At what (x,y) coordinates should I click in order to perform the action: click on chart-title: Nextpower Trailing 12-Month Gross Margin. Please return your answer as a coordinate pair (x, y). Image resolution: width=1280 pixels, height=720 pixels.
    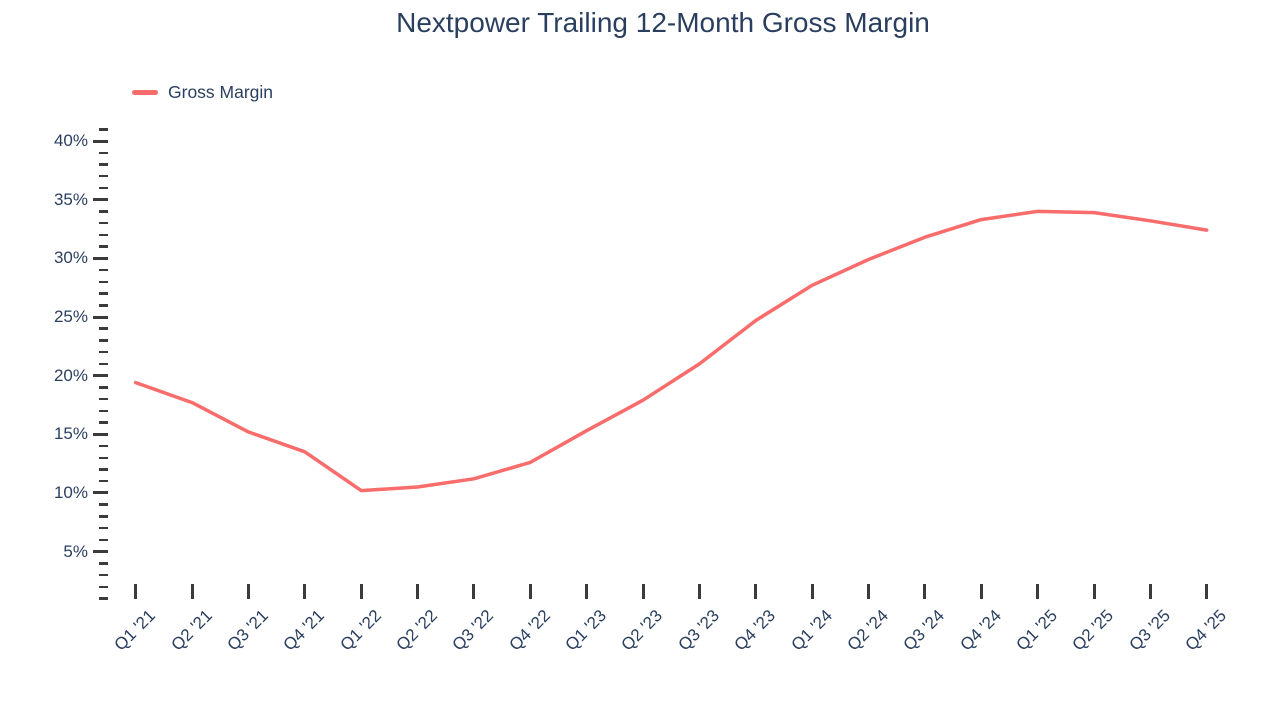
    Looking at the image, I should click on (663, 22).